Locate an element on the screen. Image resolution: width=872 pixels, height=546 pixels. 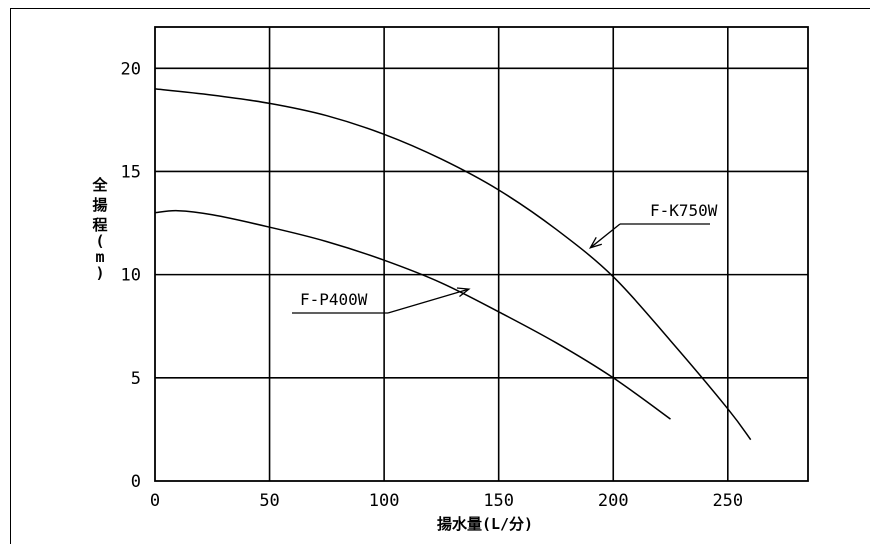
annotations: F-K750W F-P400W is located at coordinates (505, 257).